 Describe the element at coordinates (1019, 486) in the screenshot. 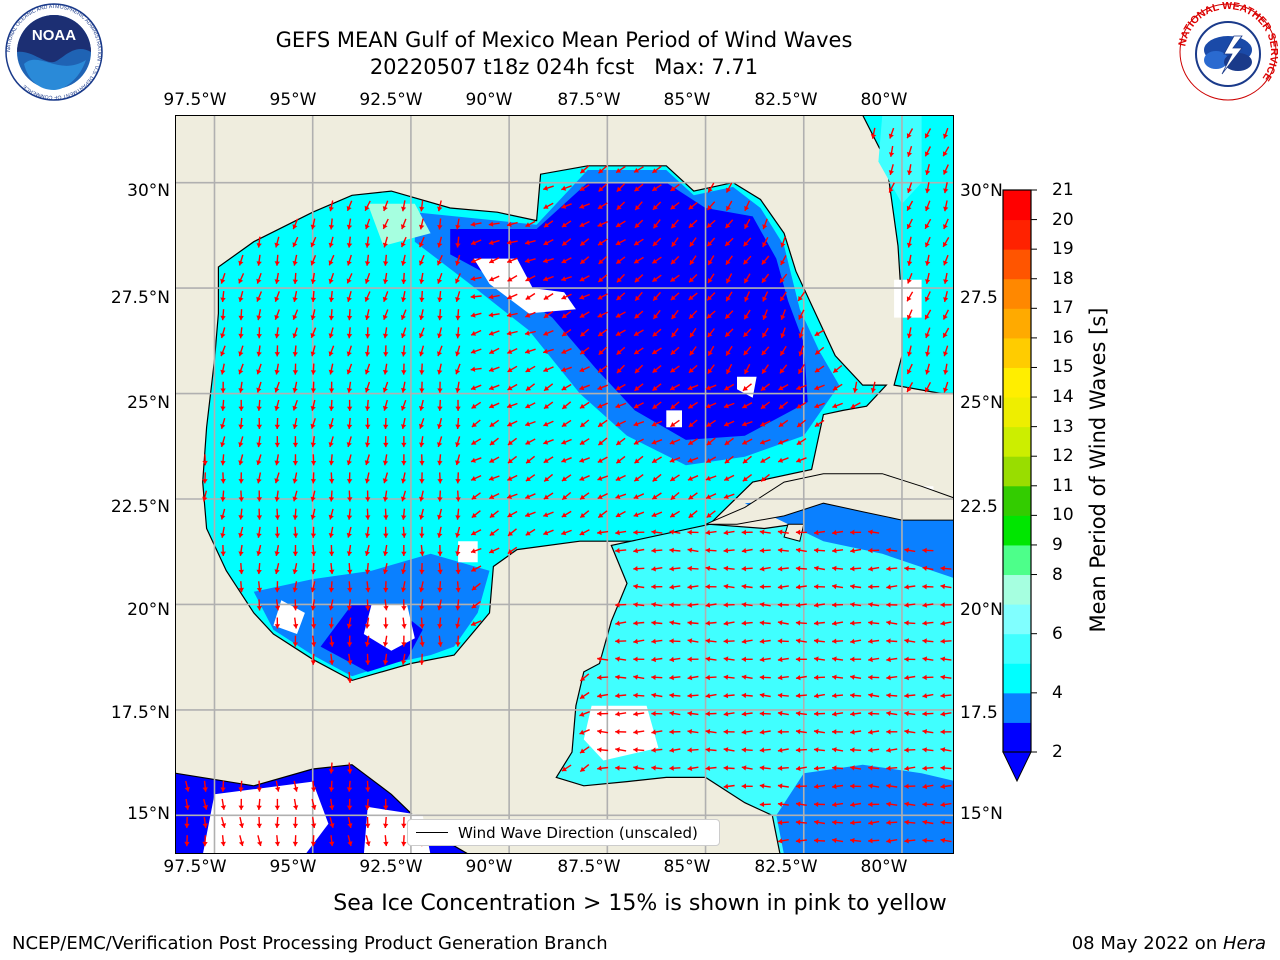

I see `colorbar` at that location.